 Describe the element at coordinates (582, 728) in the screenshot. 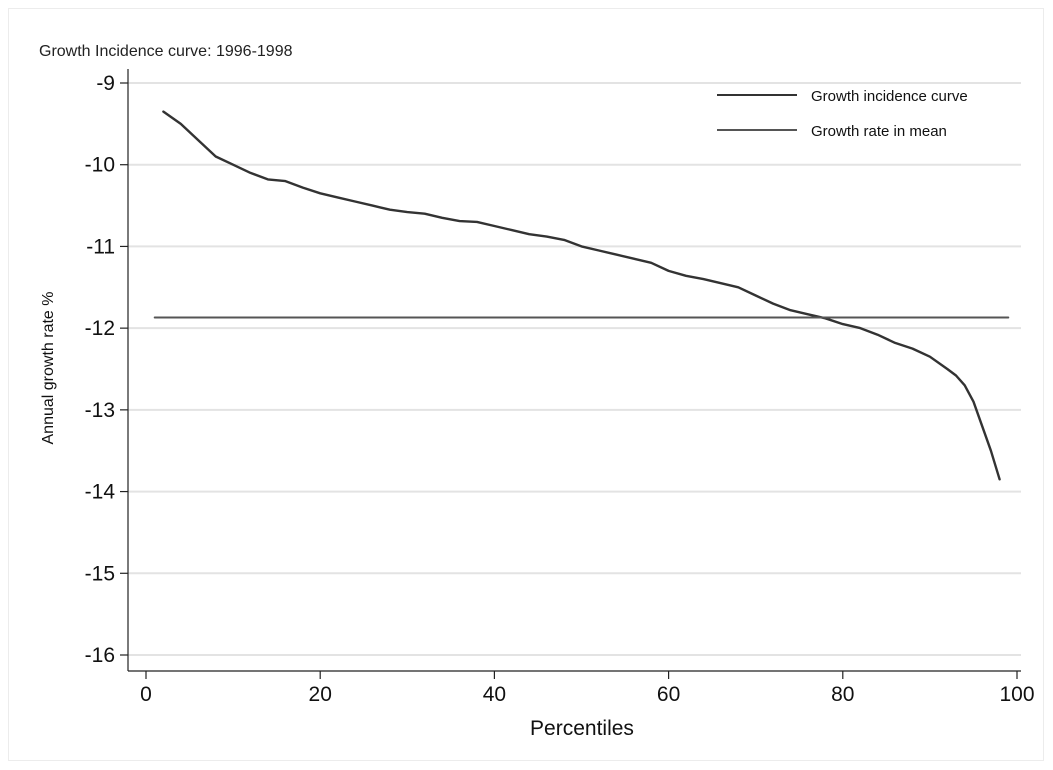

I see `x-axis-title: Percentiles` at that location.